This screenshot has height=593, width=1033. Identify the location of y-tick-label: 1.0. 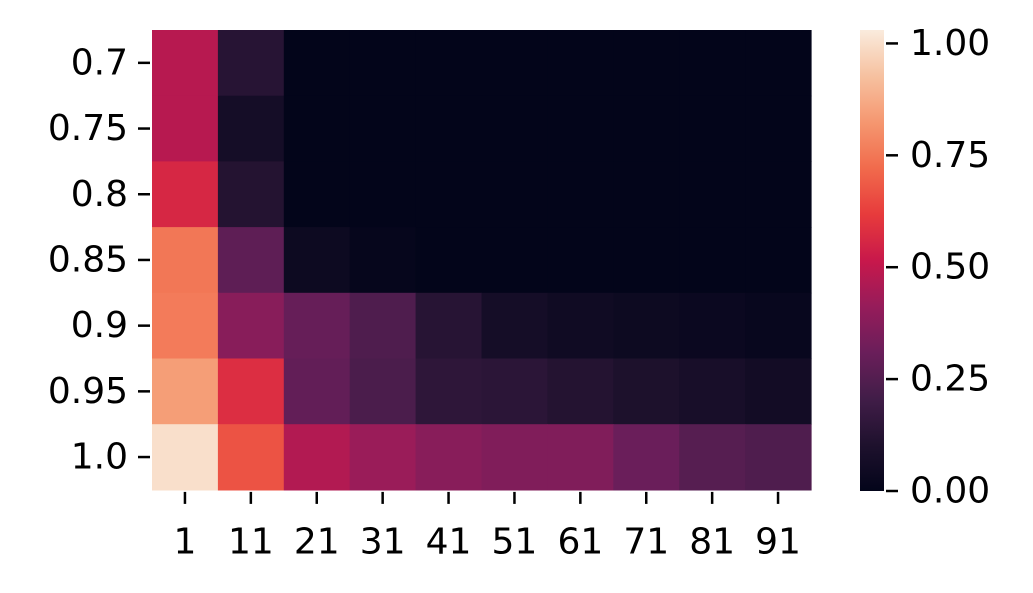
(99, 457).